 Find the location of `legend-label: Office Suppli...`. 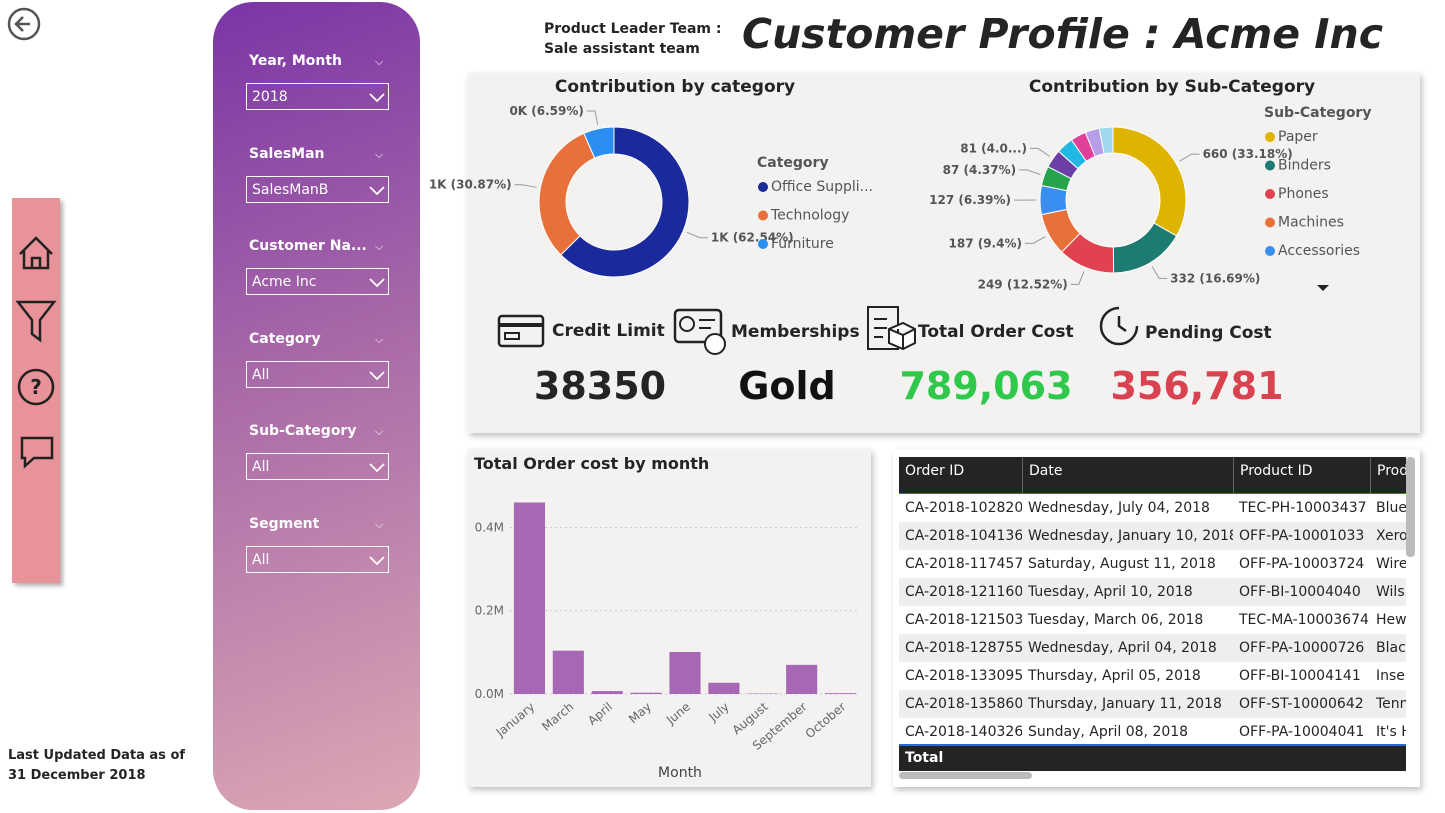

legend-label: Office Suppli... is located at coordinates (822, 187).